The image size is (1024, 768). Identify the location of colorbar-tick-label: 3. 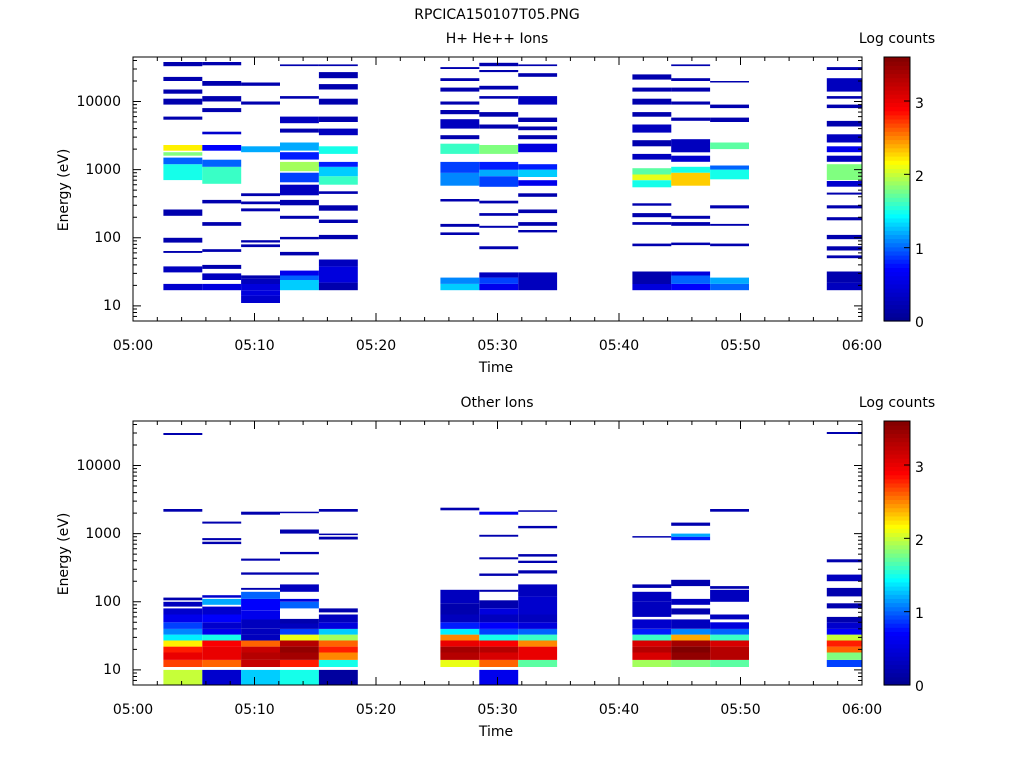
(919, 468).